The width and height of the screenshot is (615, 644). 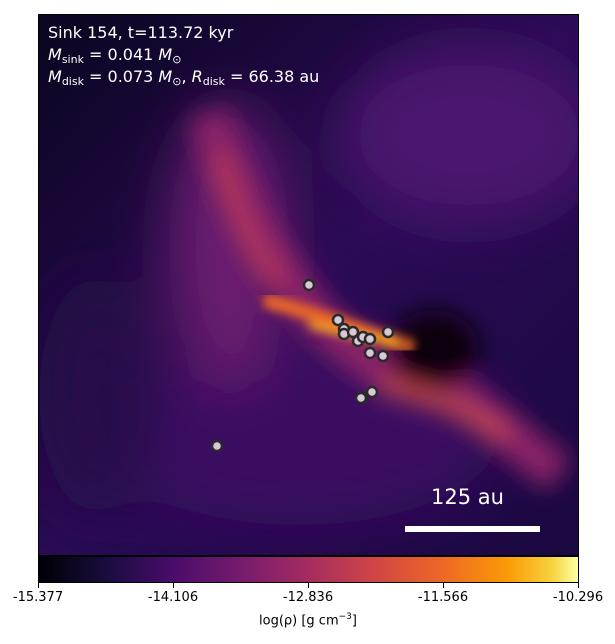 I want to click on disk-props-label: Mdisk = 0.073 M⊙, Rdisk = 66.38 au, so click(x=184, y=77).